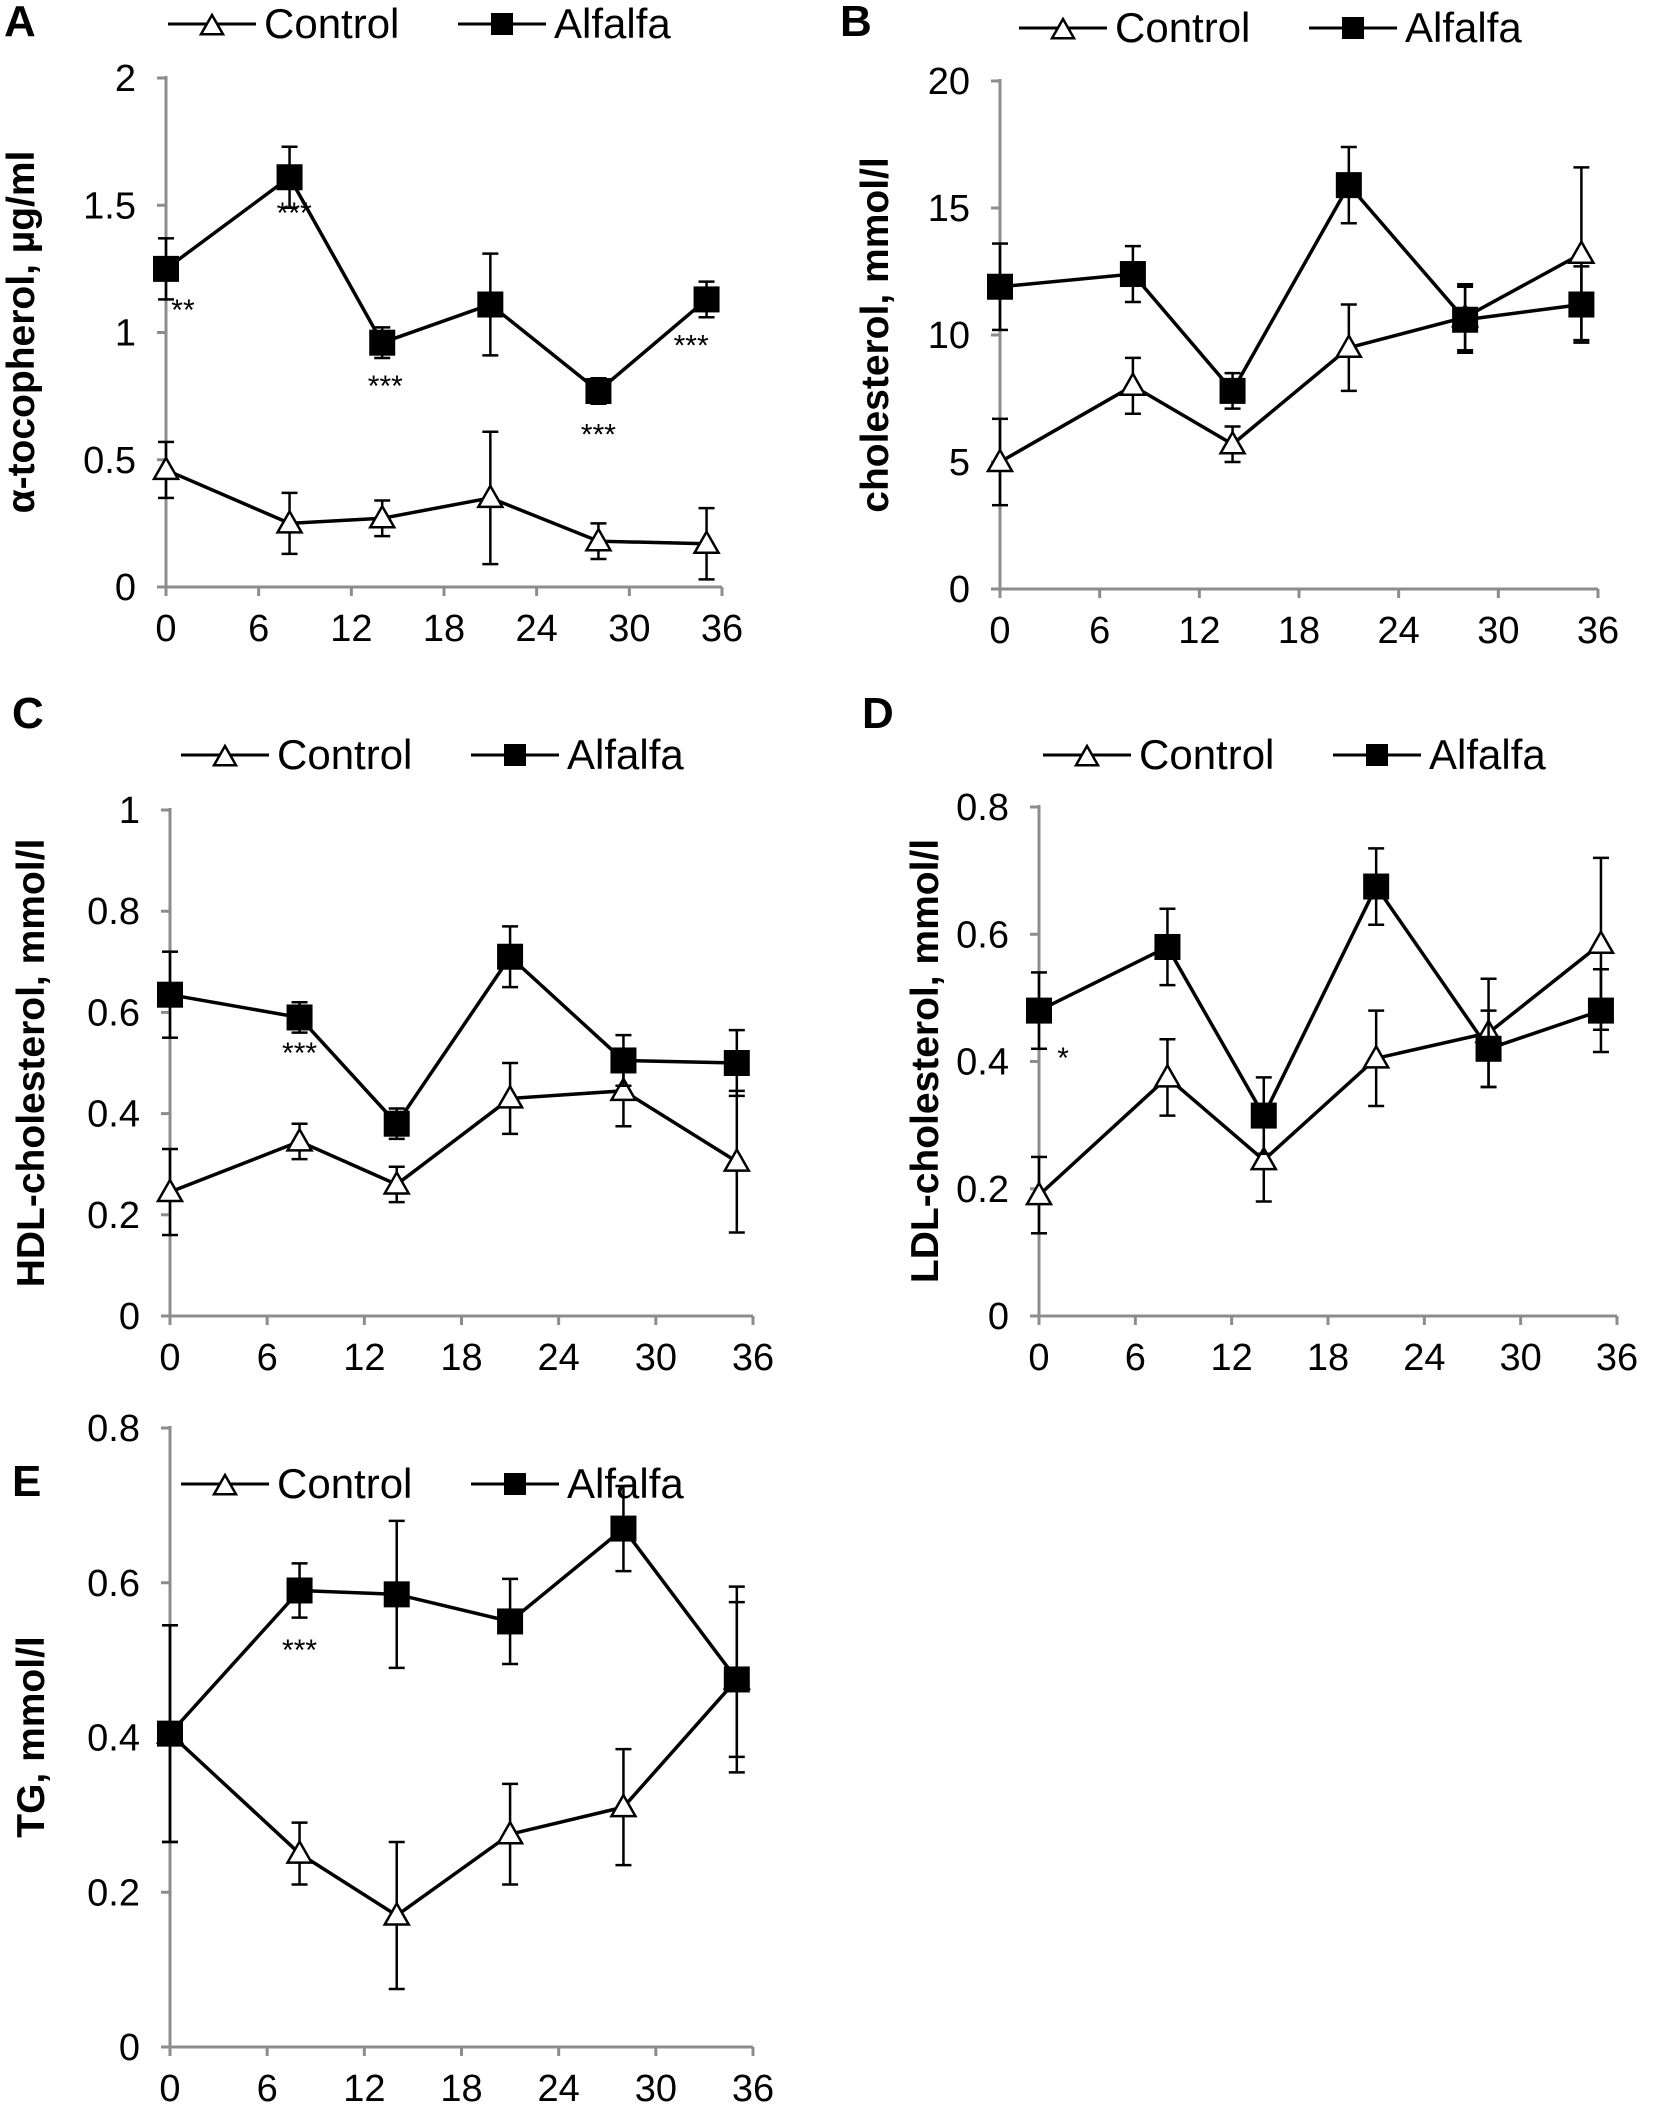 The image size is (1654, 2119). Describe the element at coordinates (436, 505) in the screenshot. I see `series-control` at that location.